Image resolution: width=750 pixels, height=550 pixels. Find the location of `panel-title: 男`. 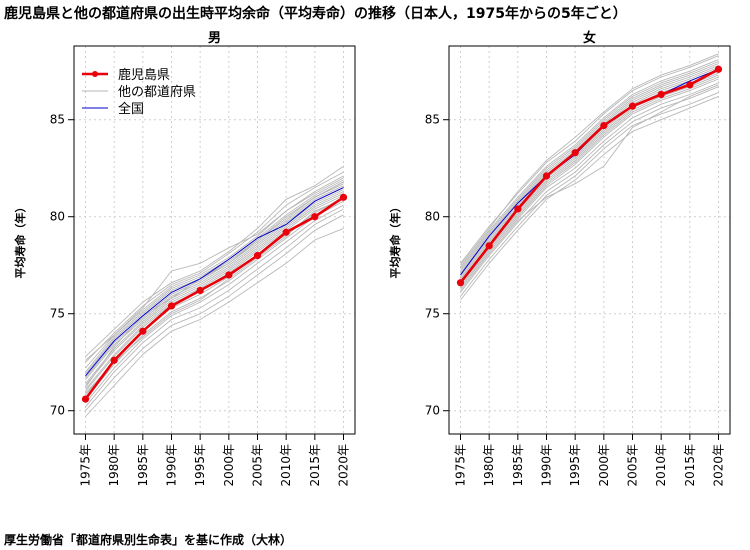

panel-title: 男 is located at coordinates (214, 38).